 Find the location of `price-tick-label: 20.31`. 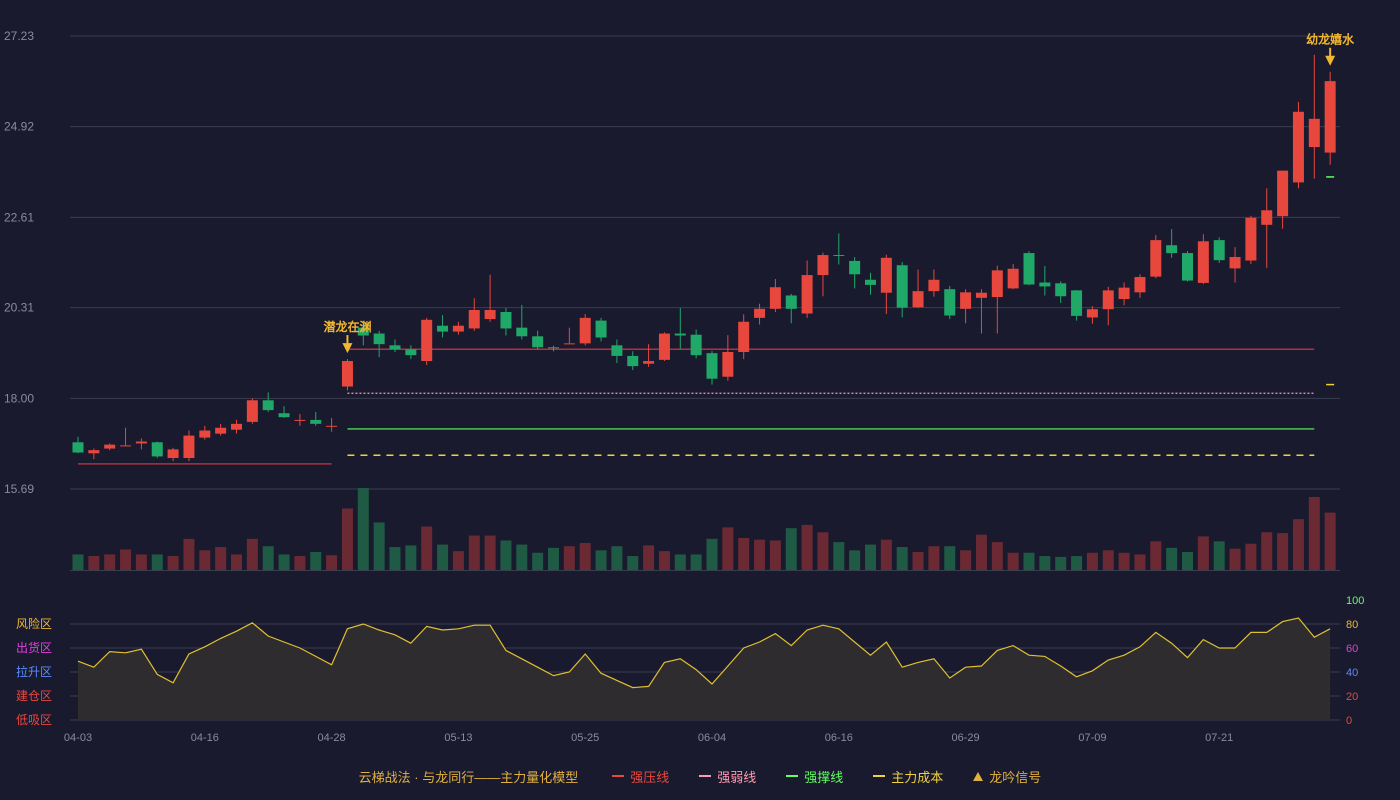

price-tick-label: 20.31 is located at coordinates (19, 308).